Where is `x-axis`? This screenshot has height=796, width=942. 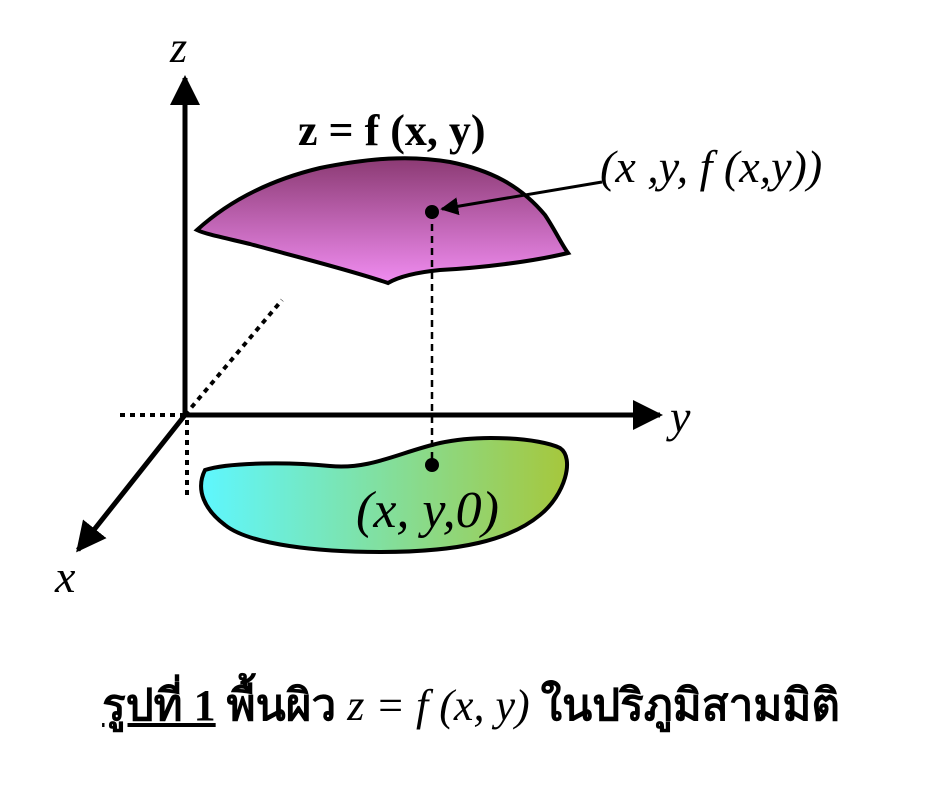
x-axis is located at coordinates (131, 483).